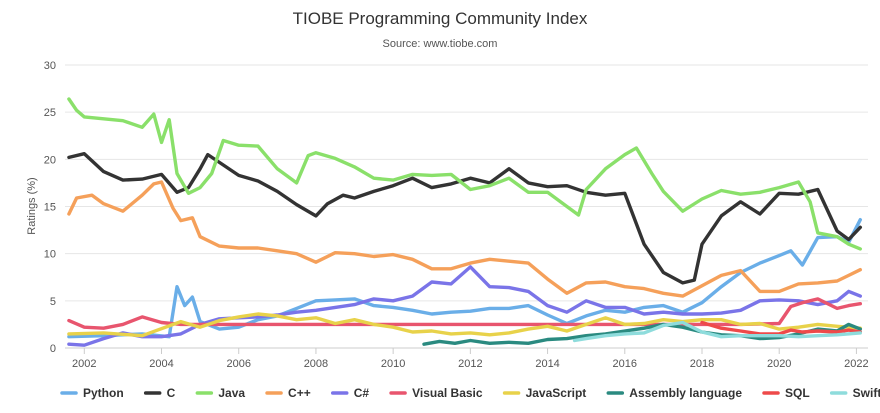 The height and width of the screenshot is (413, 880). Describe the element at coordinates (171, 393) in the screenshot. I see `legend-label: C` at that location.